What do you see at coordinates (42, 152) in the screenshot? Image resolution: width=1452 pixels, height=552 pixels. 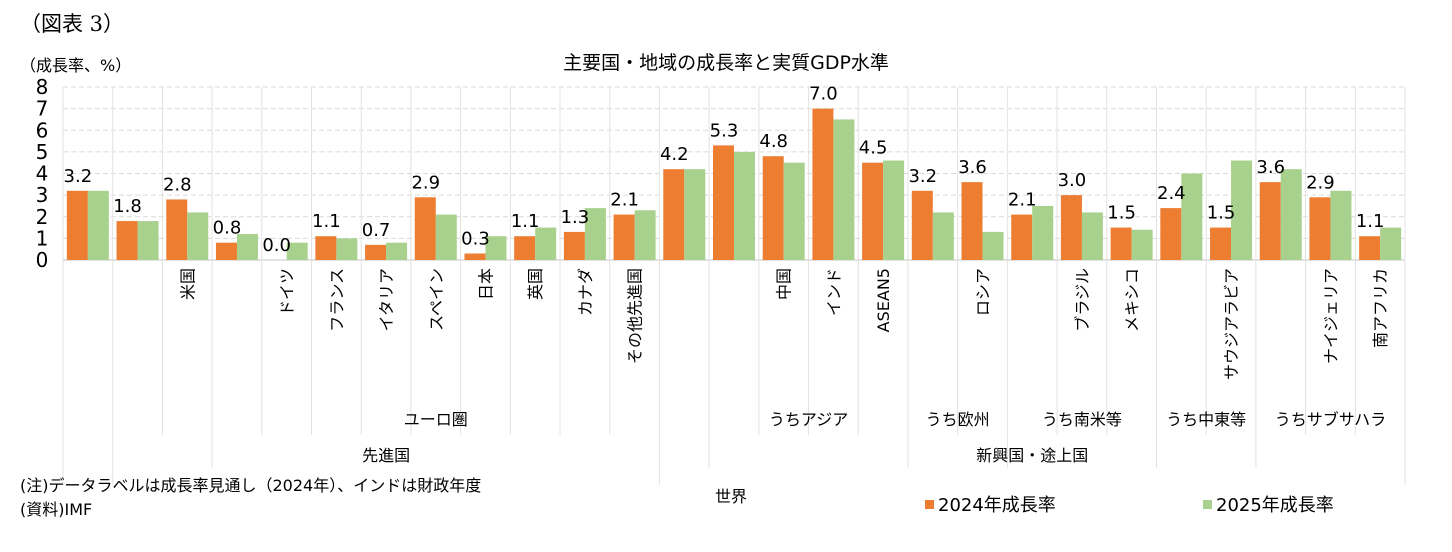 I see `y-tick-label: 5` at bounding box center [42, 152].